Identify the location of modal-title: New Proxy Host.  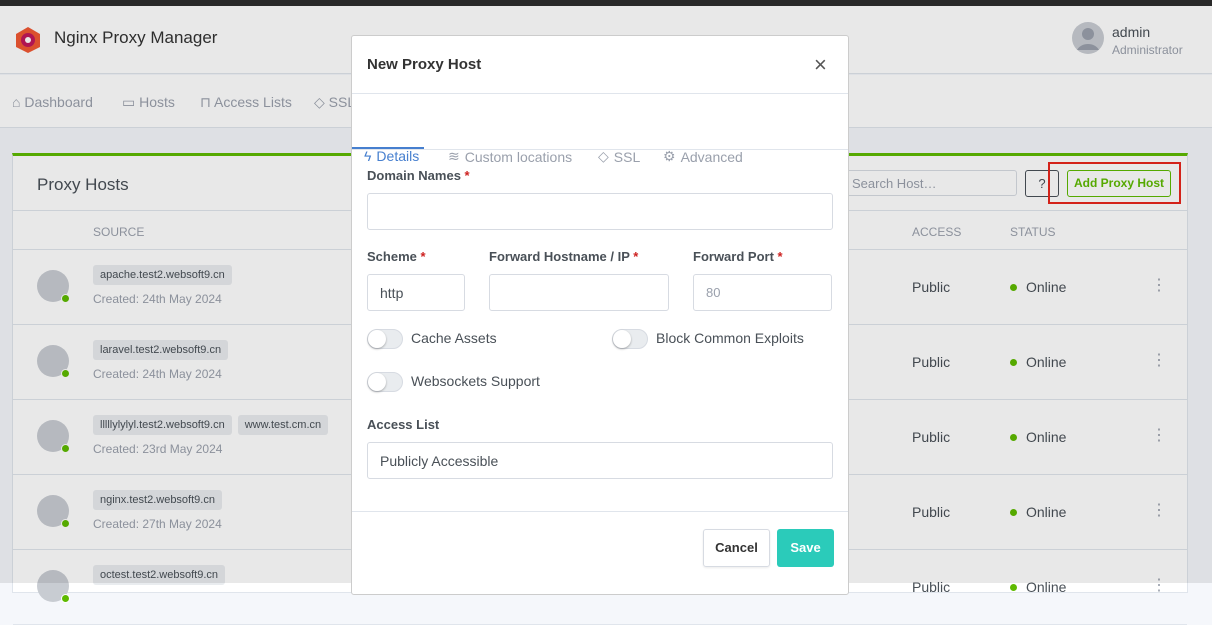
(424, 64).